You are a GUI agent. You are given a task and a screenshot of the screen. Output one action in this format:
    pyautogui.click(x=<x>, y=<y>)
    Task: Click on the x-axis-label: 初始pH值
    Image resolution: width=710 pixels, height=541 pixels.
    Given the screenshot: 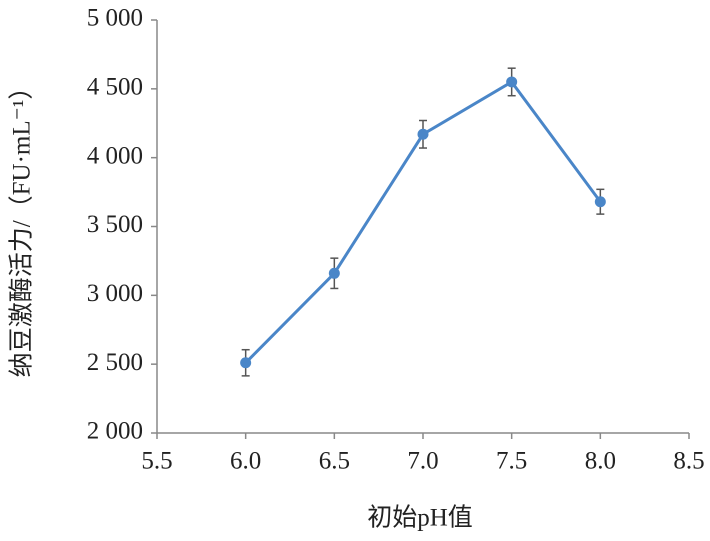 What is the action you would take?
    pyautogui.click(x=420, y=518)
    